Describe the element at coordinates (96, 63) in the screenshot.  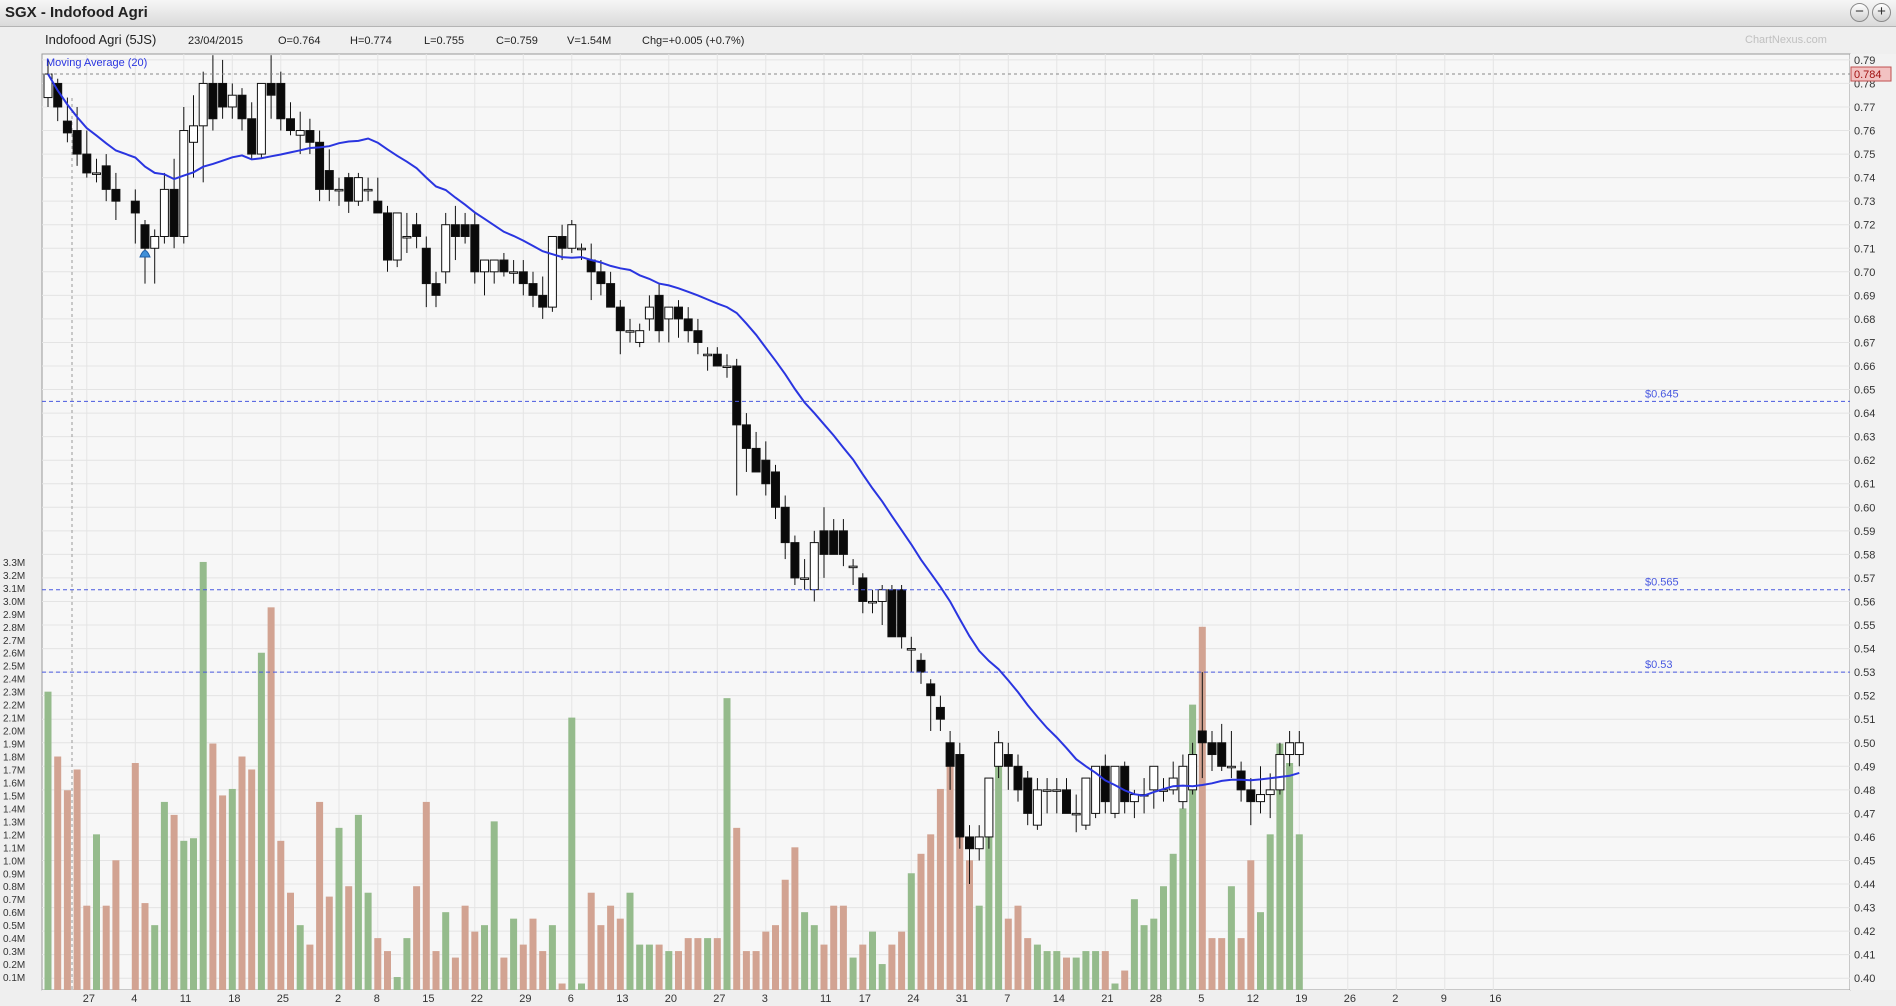
I see `indicator-label: Moving Average (20)` at that location.